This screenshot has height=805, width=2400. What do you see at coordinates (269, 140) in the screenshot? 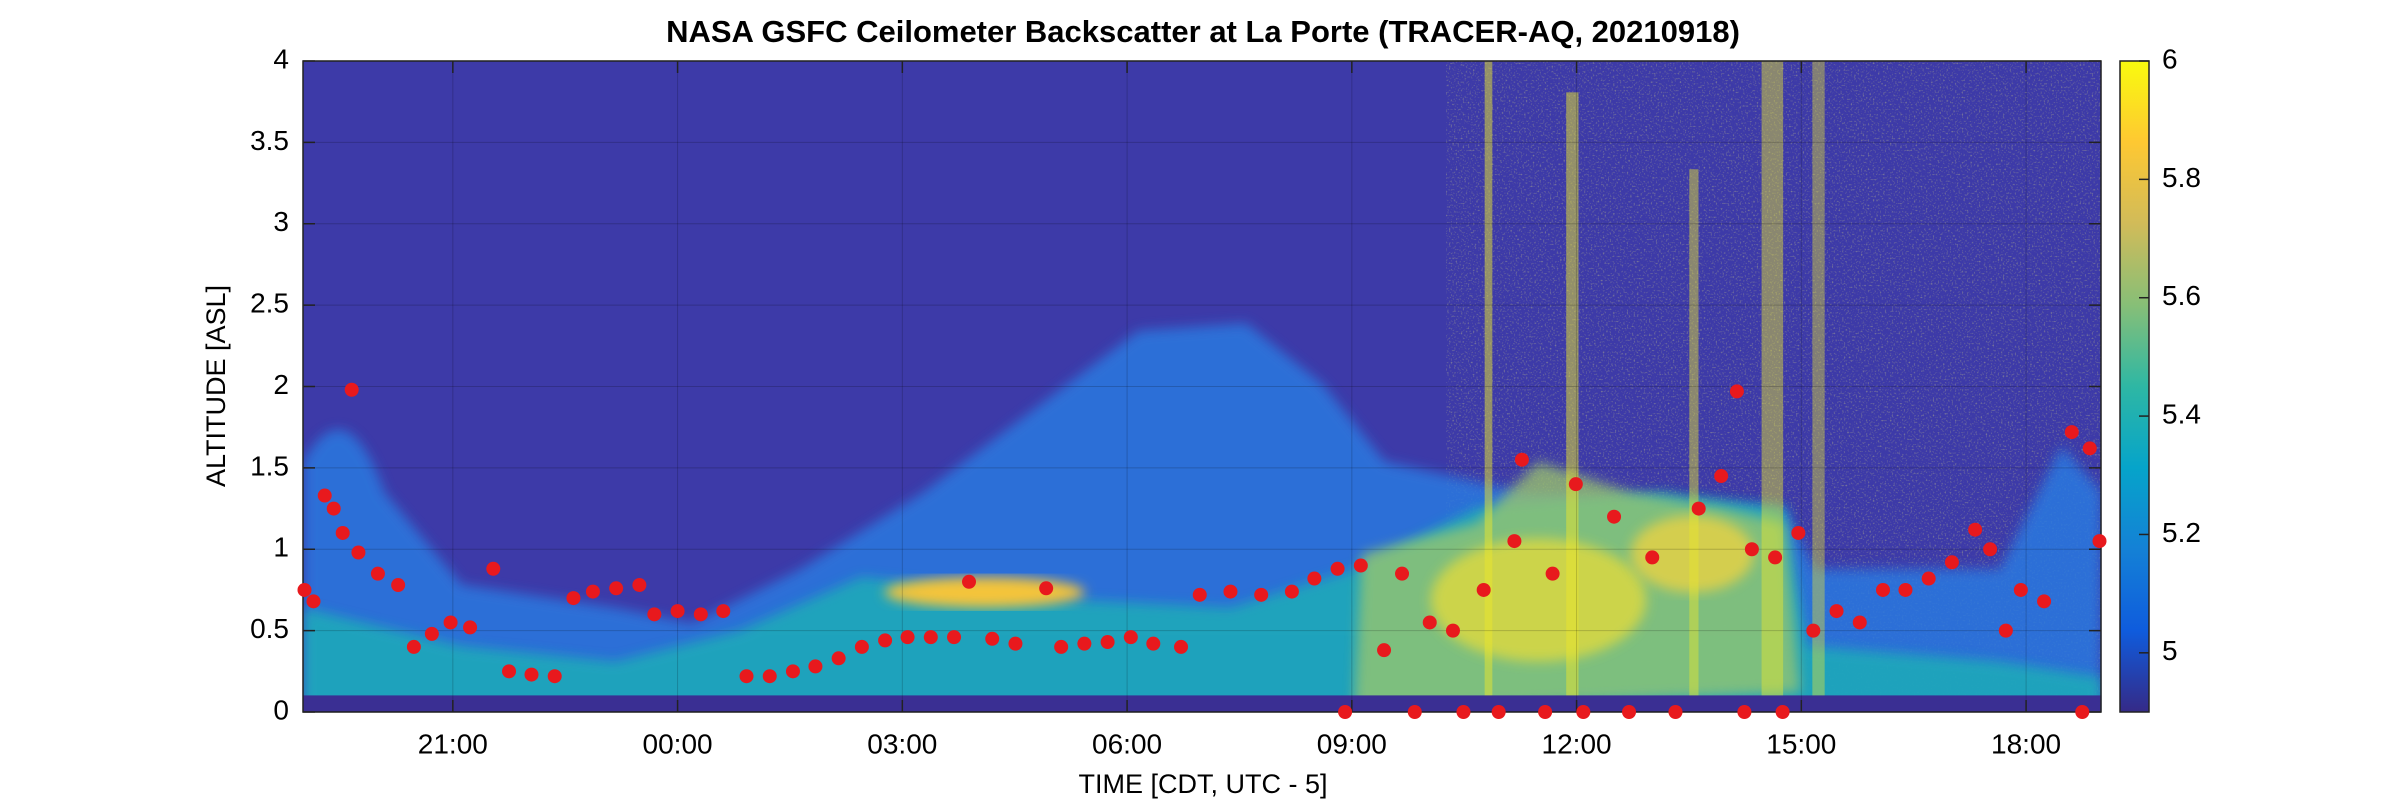
I see `y-tick-label: 3.5` at bounding box center [269, 140].